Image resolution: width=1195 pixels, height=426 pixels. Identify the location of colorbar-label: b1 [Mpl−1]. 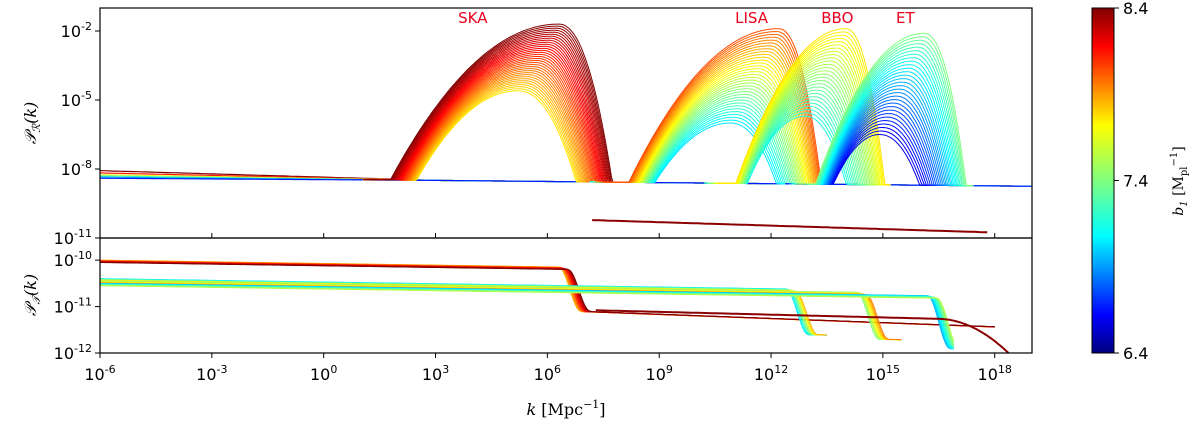
(1179, 180).